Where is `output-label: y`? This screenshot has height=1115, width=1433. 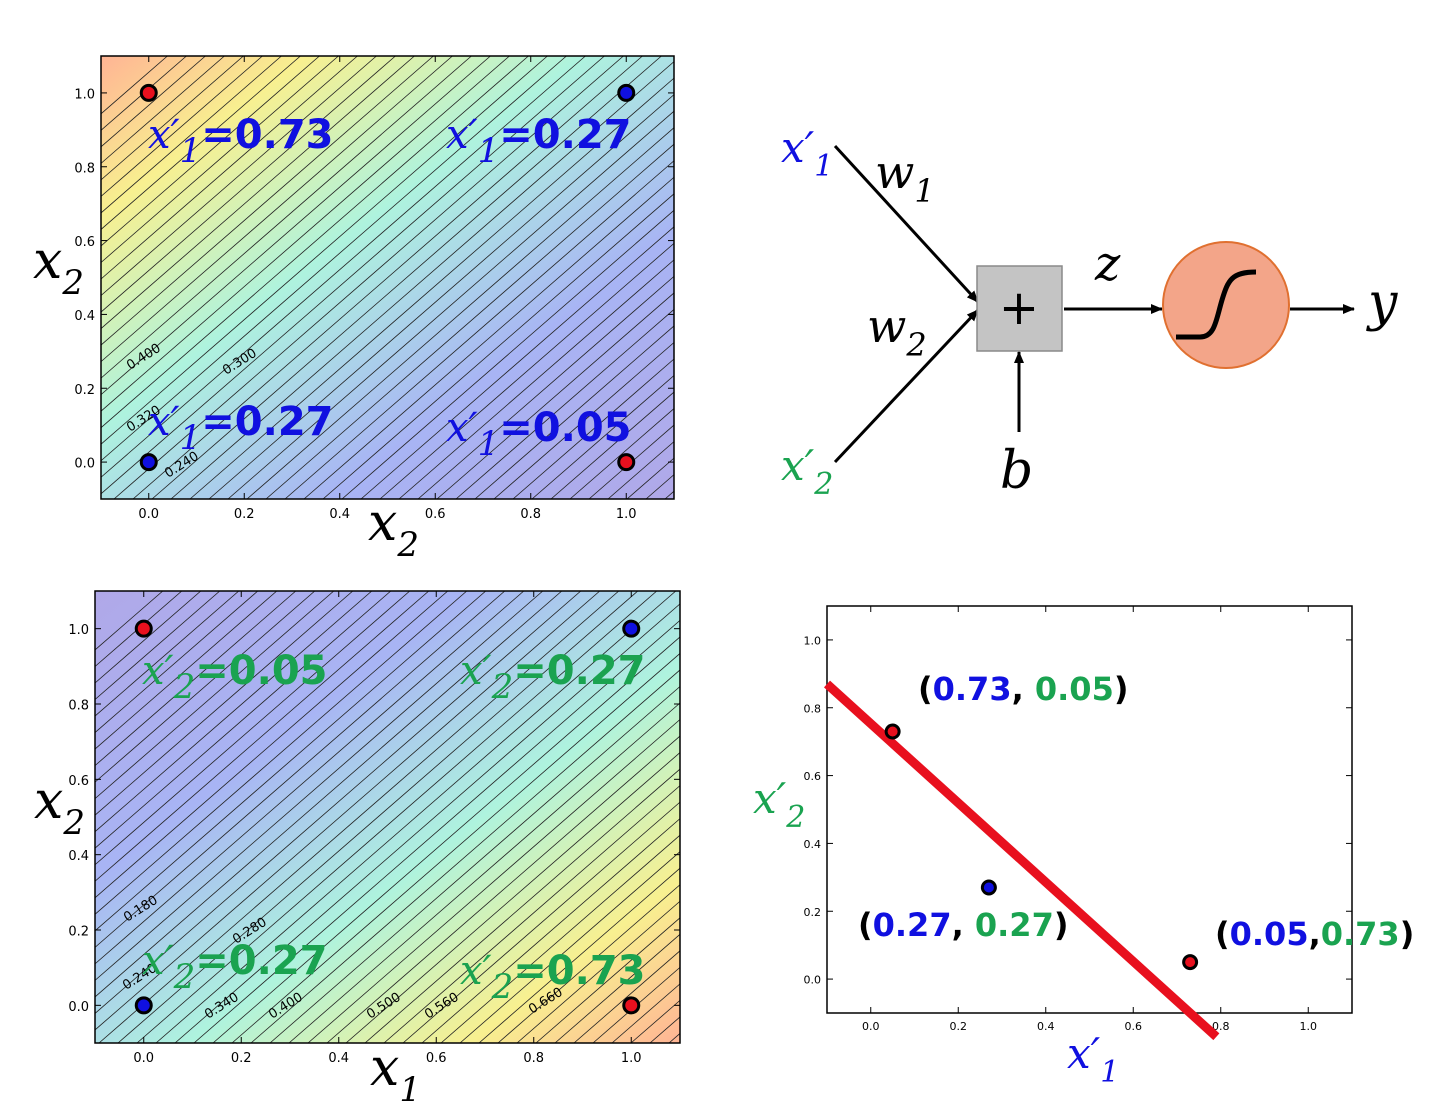
output-label: y is located at coordinates (1382, 303).